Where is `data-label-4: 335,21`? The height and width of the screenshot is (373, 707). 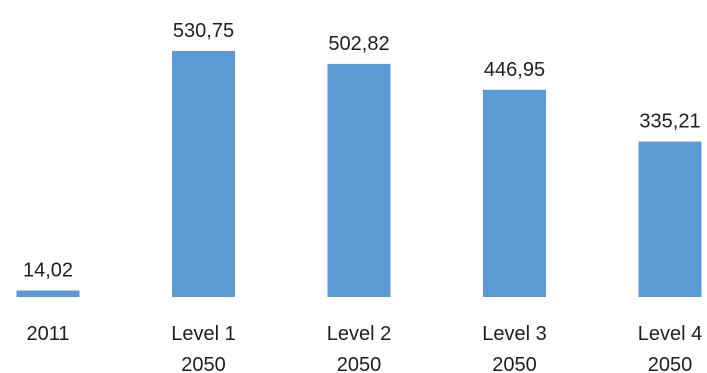 data-label-4: 335,21 is located at coordinates (669, 122).